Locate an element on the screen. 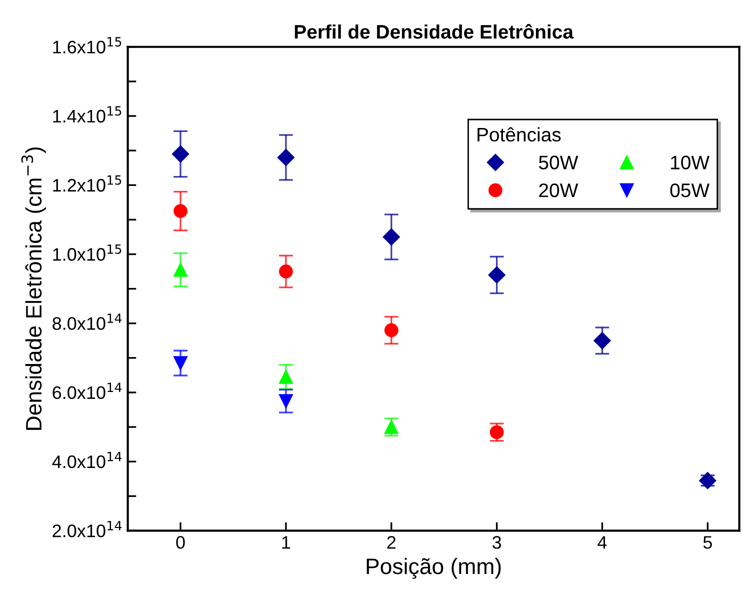 The width and height of the screenshot is (743, 601). x-tick-label: 0 is located at coordinates (180, 542).